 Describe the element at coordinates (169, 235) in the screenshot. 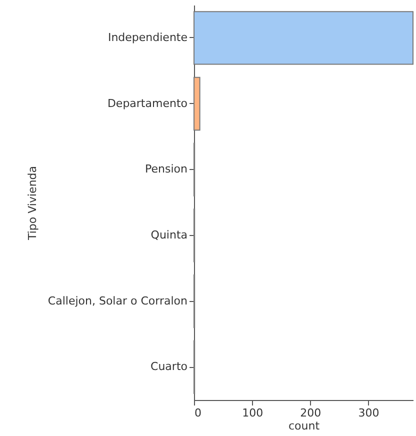

I see `y-tick-label: Quinta` at that location.